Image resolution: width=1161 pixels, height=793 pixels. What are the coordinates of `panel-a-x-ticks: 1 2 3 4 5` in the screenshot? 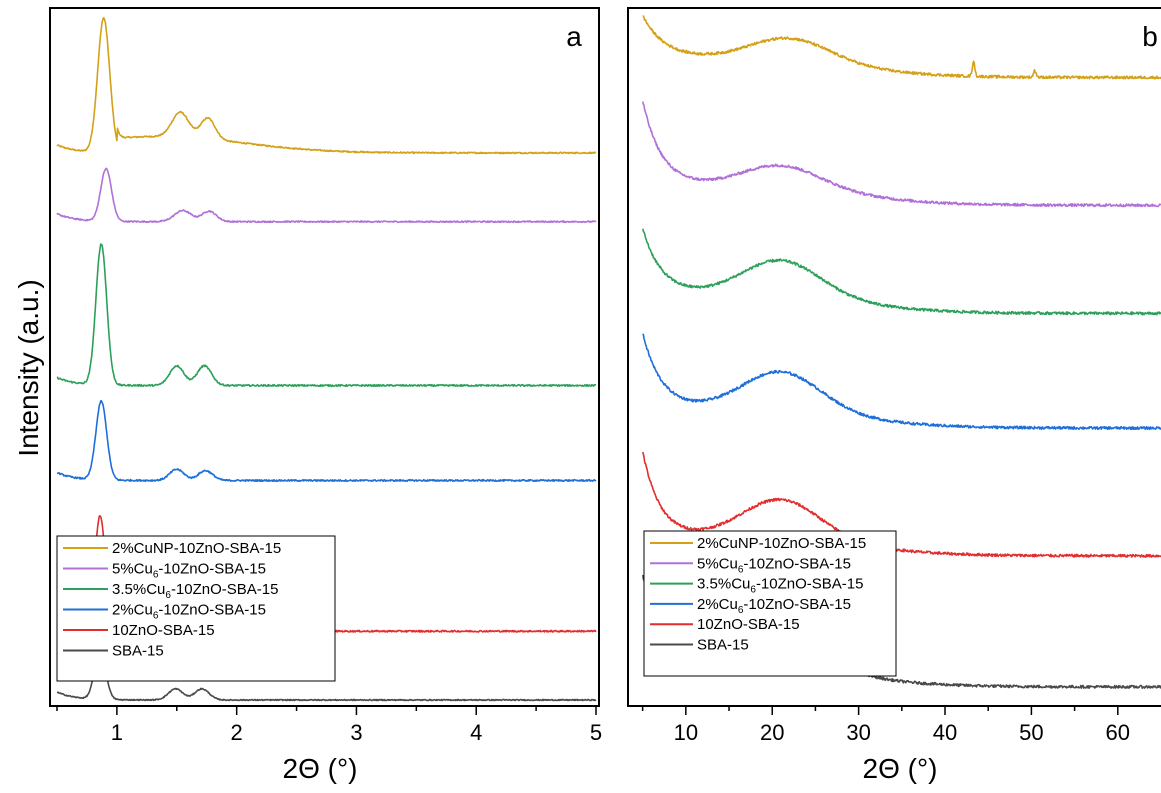 It's located at (329, 725).